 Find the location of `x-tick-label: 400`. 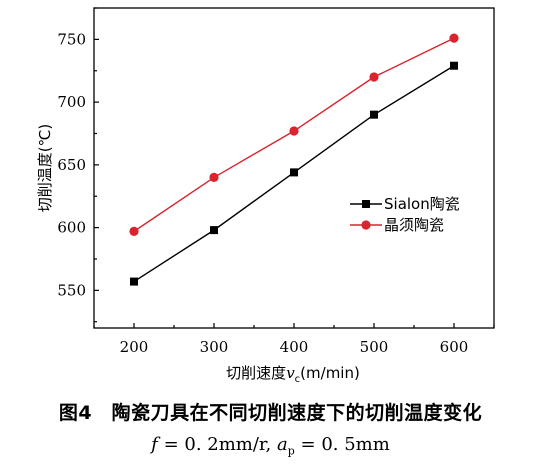

x-tick-label: 400 is located at coordinates (294, 347).